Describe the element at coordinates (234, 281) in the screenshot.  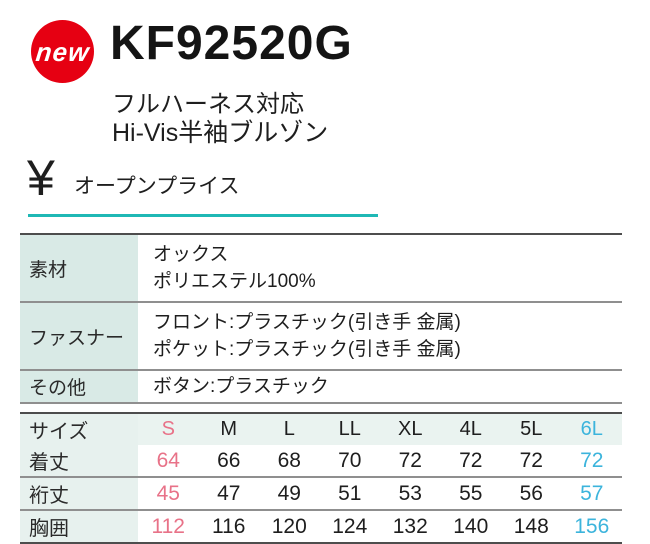
I see `spec-value-line: ポリエステル100%` at that location.